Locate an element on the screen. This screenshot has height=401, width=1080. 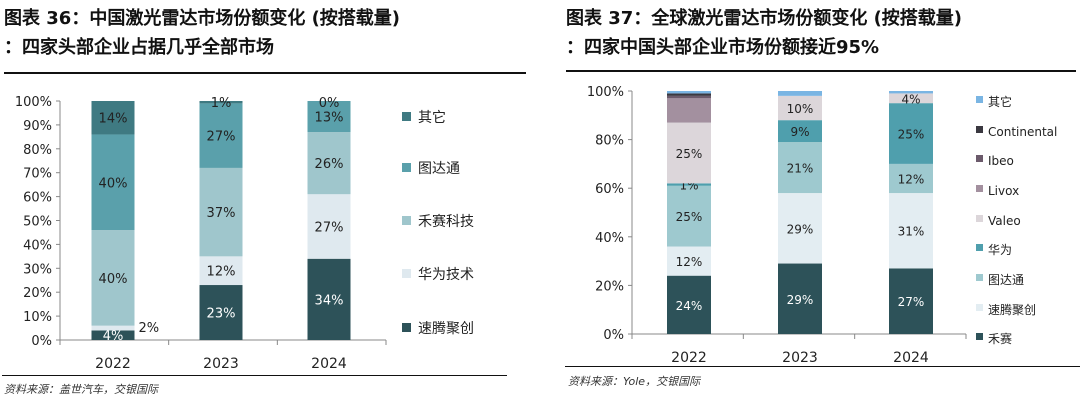
data-label: 23% is located at coordinates (221, 314).